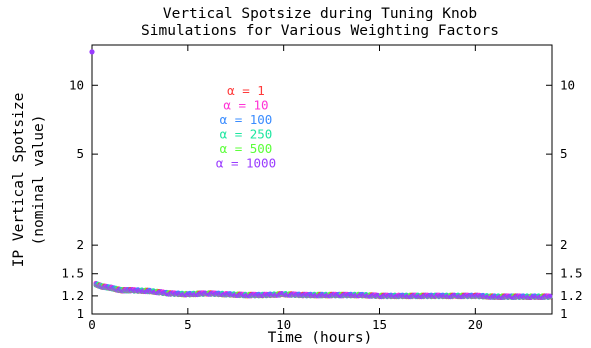  What do you see at coordinates (571, 295) in the screenshot?
I see `y-tick-label-right: 1.2` at bounding box center [571, 295].